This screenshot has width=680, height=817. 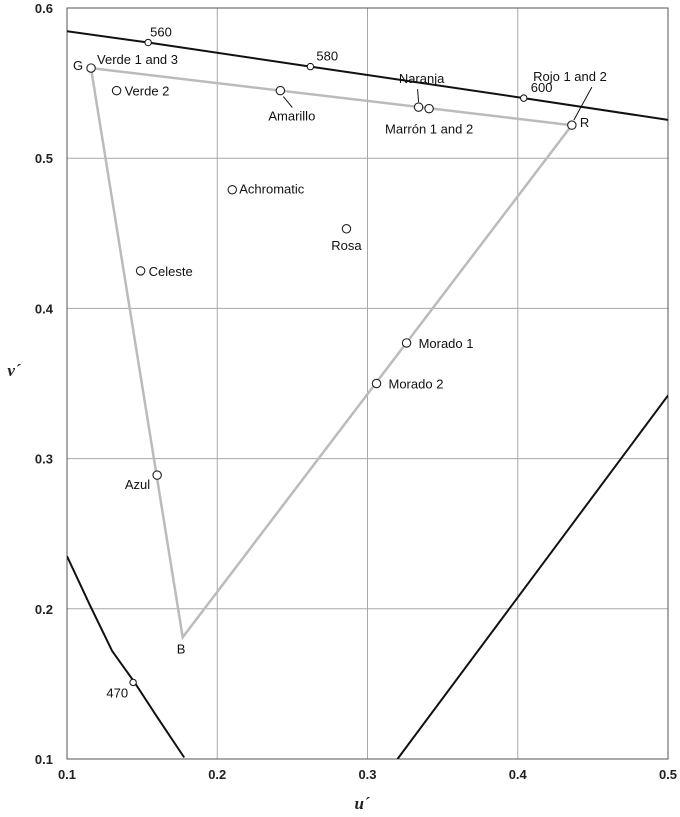 What do you see at coordinates (137, 59) in the screenshot?
I see `data-point-label: Verde 1 and 3` at bounding box center [137, 59].